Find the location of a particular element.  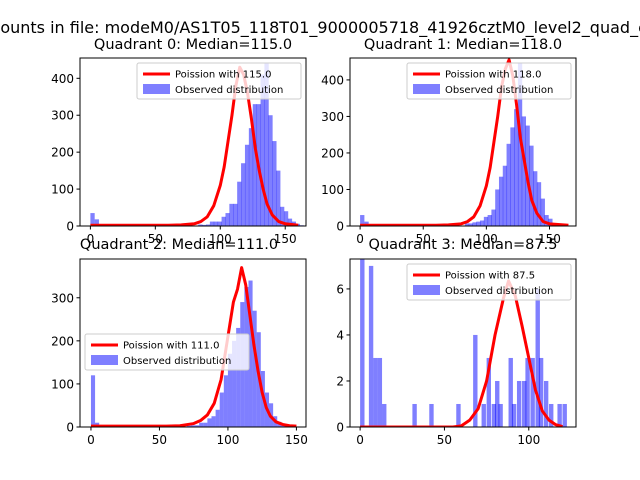

quadrant-0-x-tick-label: 50 is located at coordinates (155, 239).